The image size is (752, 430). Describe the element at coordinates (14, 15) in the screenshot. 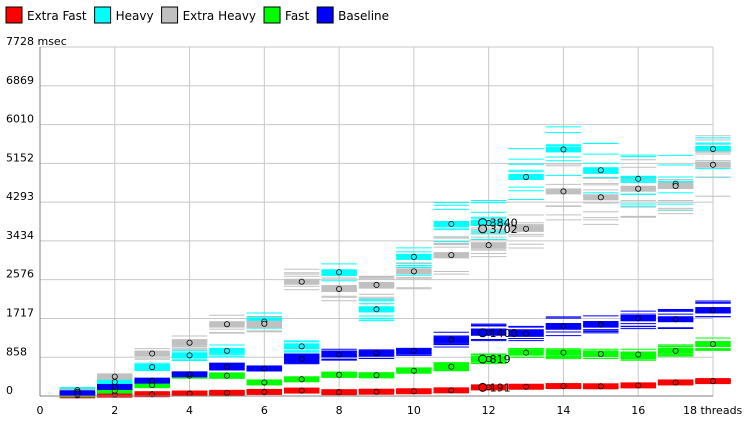

I see `legend-swatch-extra-fast` at that location.